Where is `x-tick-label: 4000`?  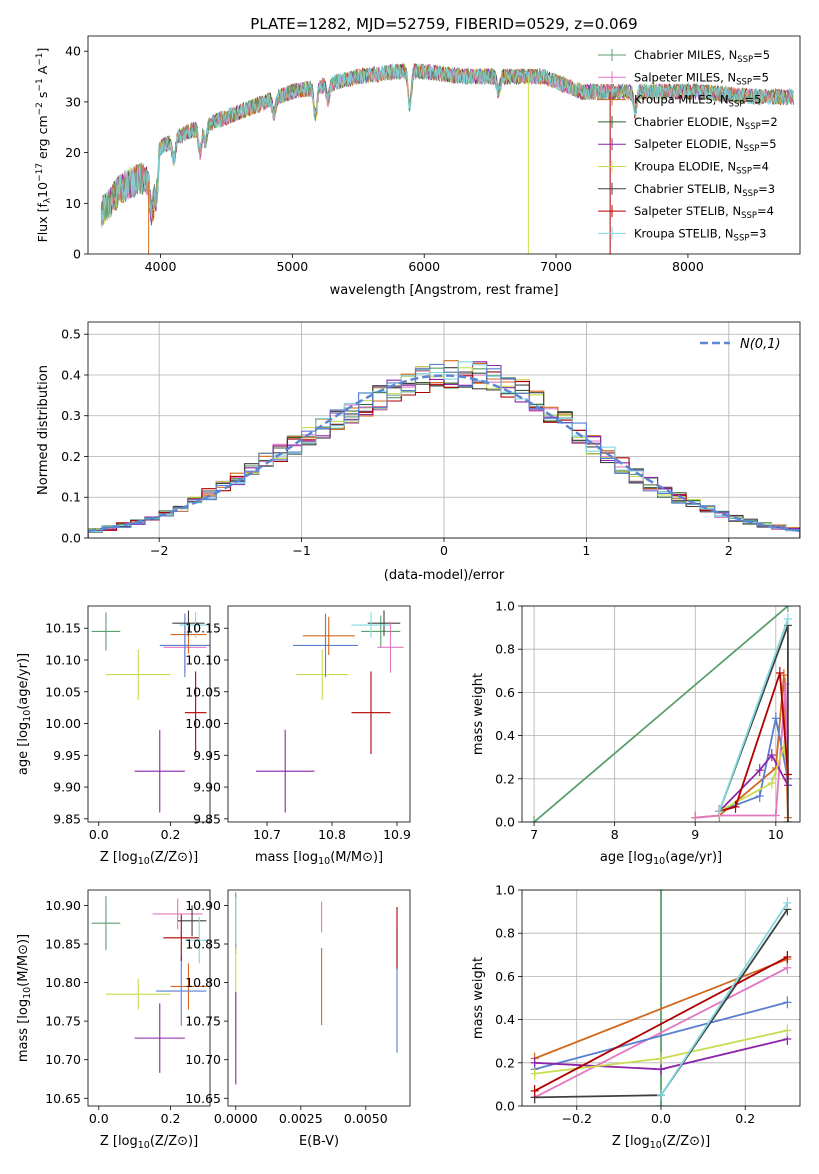
x-tick-label: 4000 is located at coordinates (161, 266).